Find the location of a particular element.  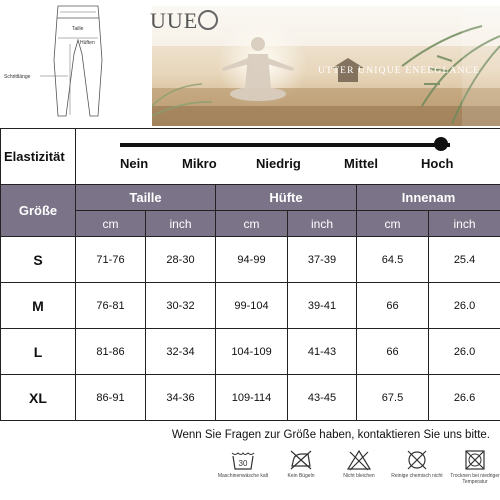

waist-cm-cell: 81-86 is located at coordinates (110, 351).